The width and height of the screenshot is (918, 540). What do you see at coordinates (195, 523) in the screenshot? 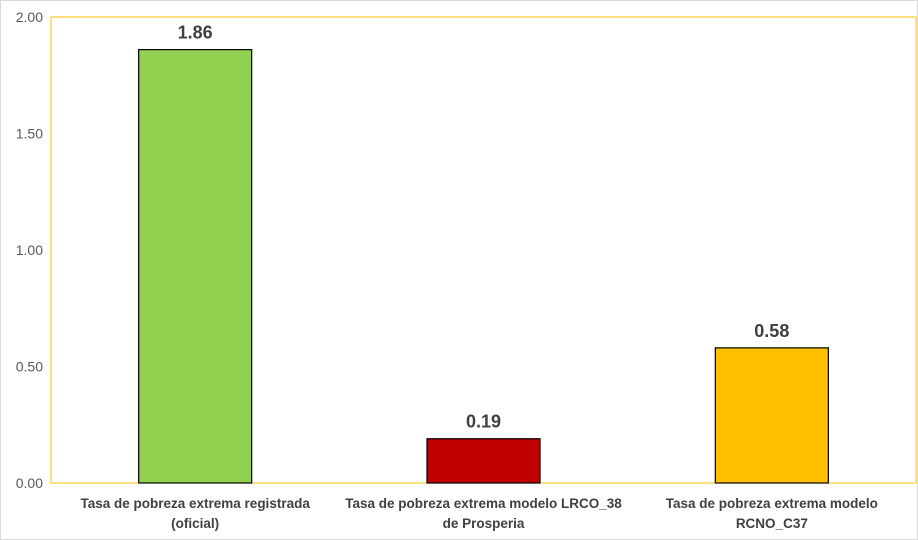
I see `category-label: (oficial)` at bounding box center [195, 523].